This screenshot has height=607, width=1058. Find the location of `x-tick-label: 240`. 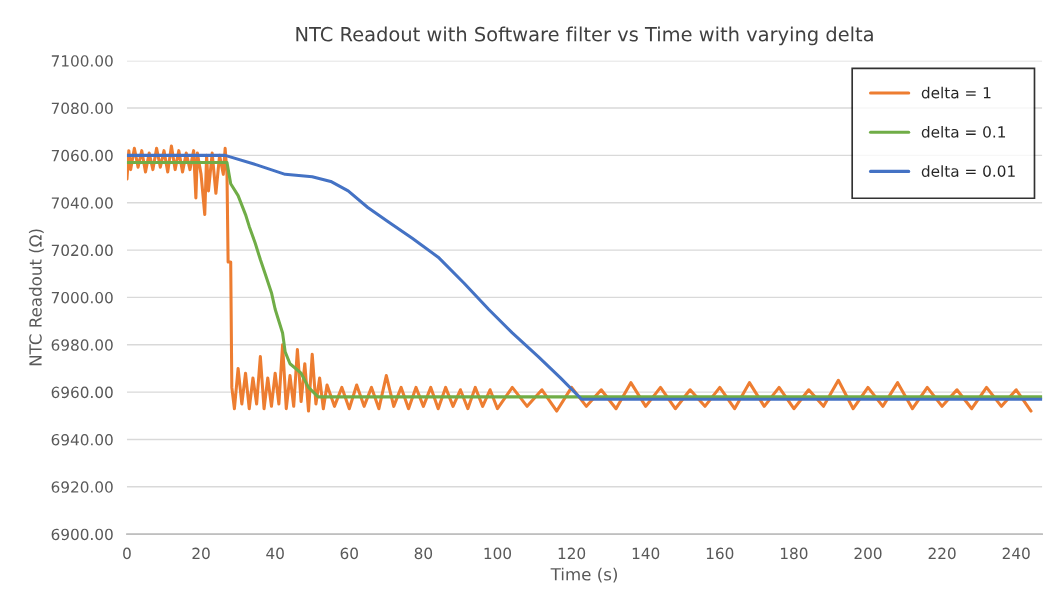

x-tick-label: 240 is located at coordinates (1016, 553).